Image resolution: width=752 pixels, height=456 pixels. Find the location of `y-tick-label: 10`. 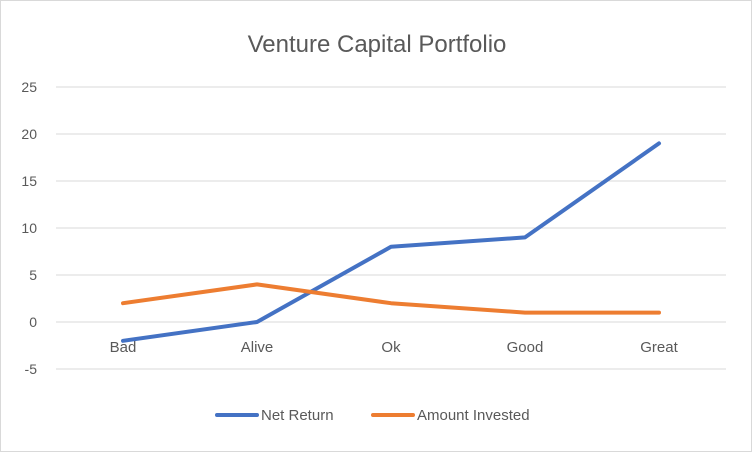

y-tick-label: 10 is located at coordinates (29, 228).